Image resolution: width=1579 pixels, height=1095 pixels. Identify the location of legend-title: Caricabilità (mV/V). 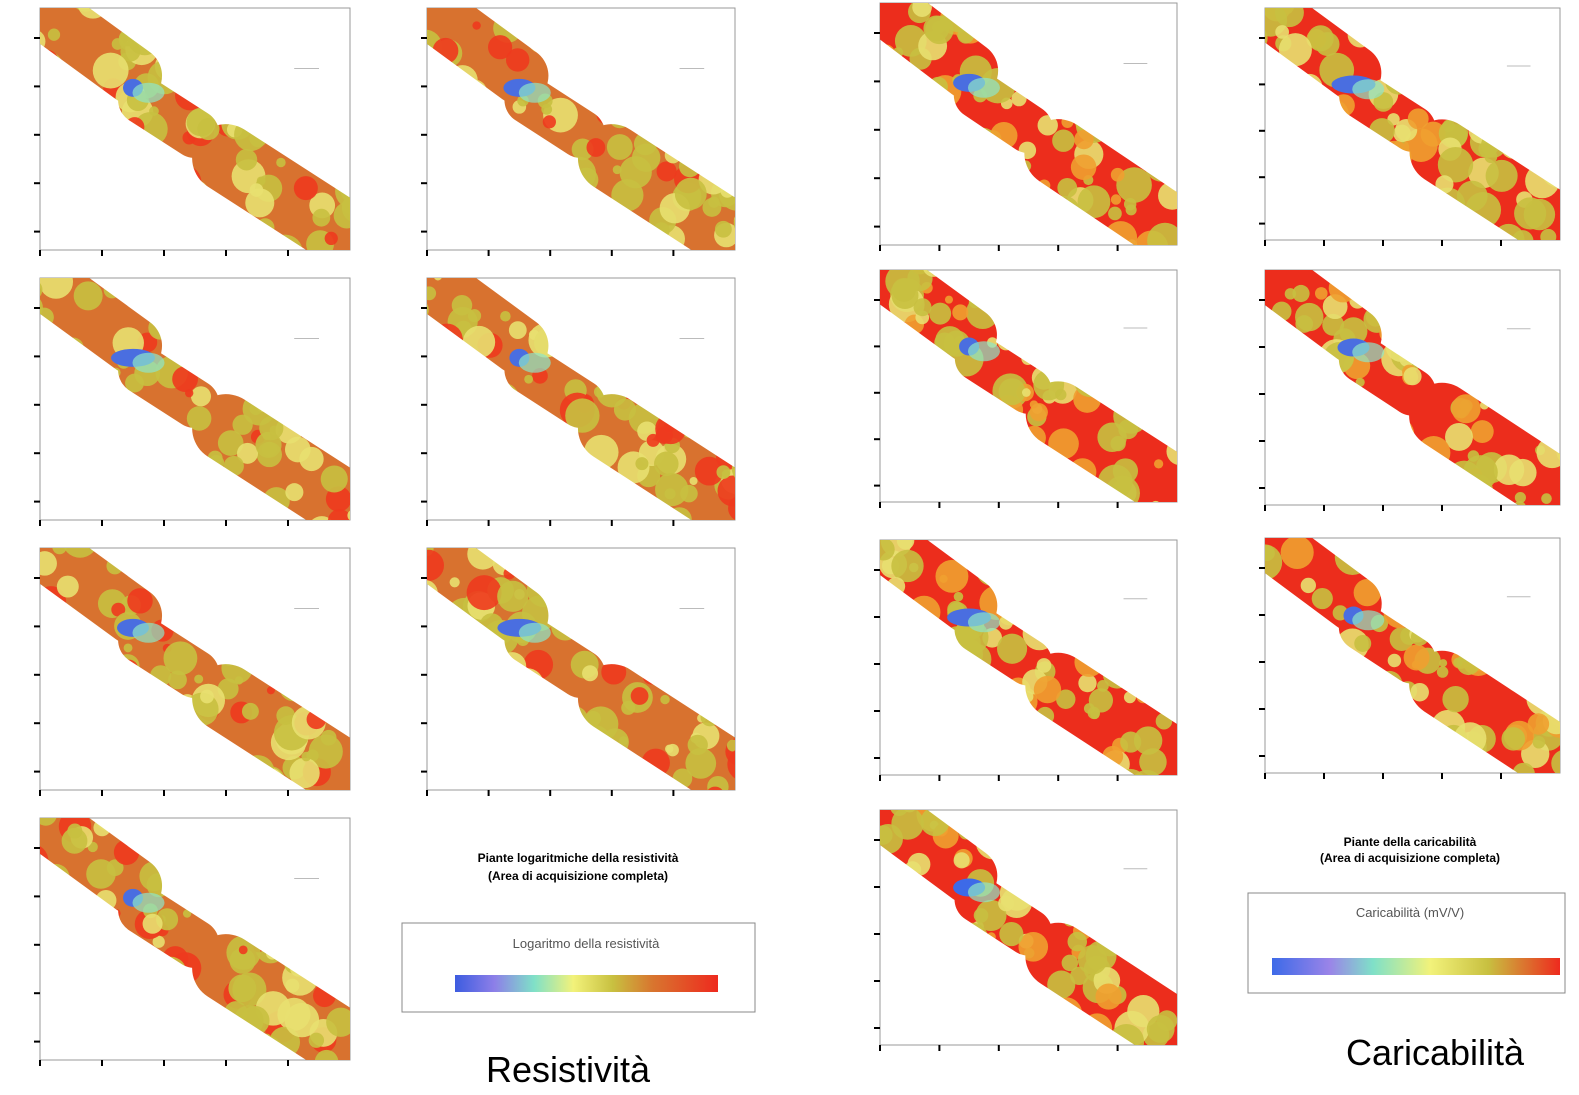
(1410, 912).